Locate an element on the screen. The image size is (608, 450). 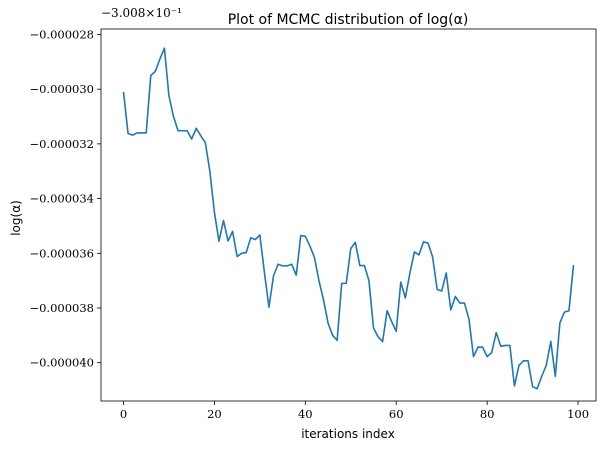
x-tick-label: 60 is located at coordinates (396, 414).